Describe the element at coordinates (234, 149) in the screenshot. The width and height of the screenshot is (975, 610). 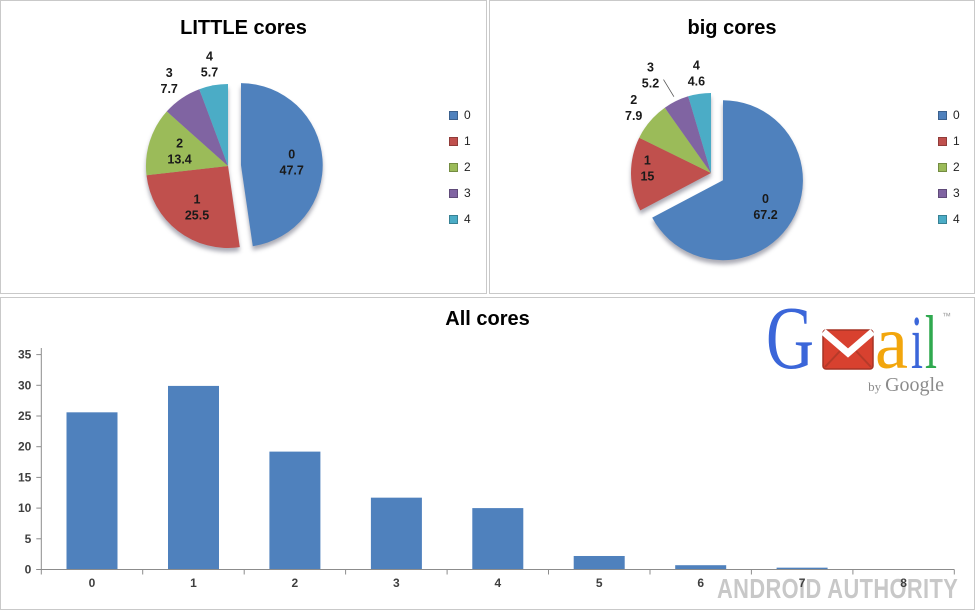
I see `little-cores-pie-chart: 0 47.7 1 25.5 2 13.4 3 7.7 4 5.7` at that location.